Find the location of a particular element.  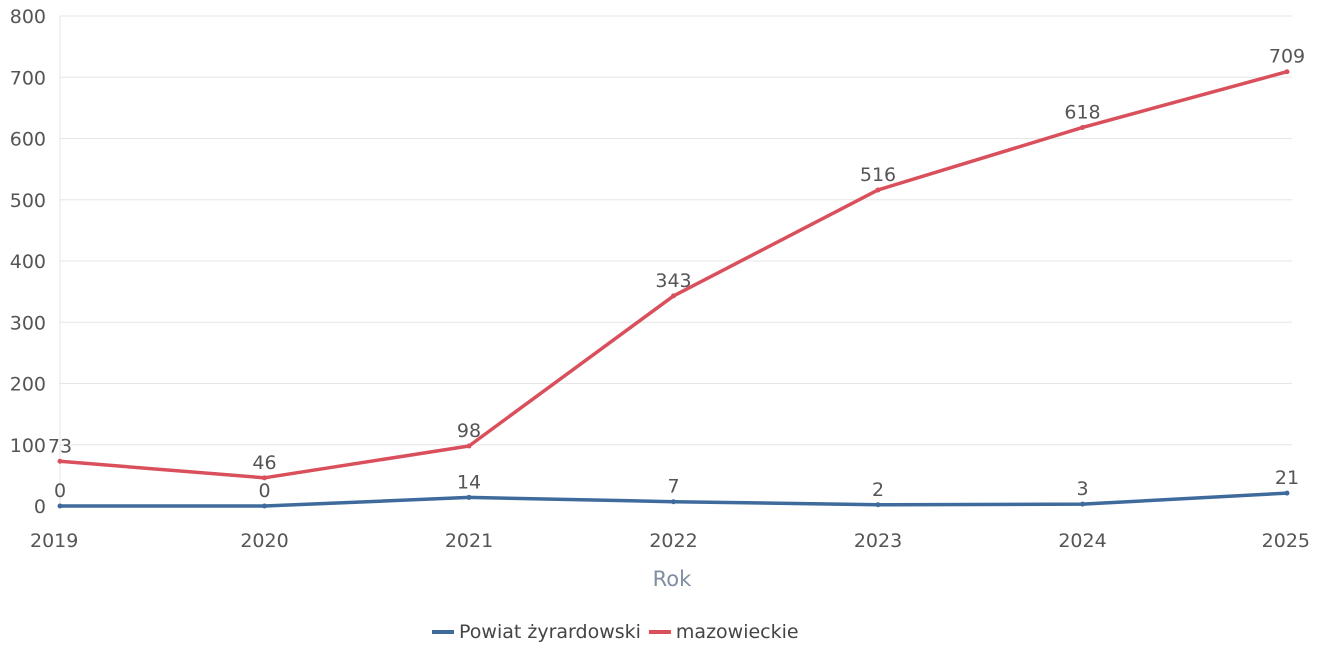

x-tick-label: 2024 is located at coordinates (1082, 541).